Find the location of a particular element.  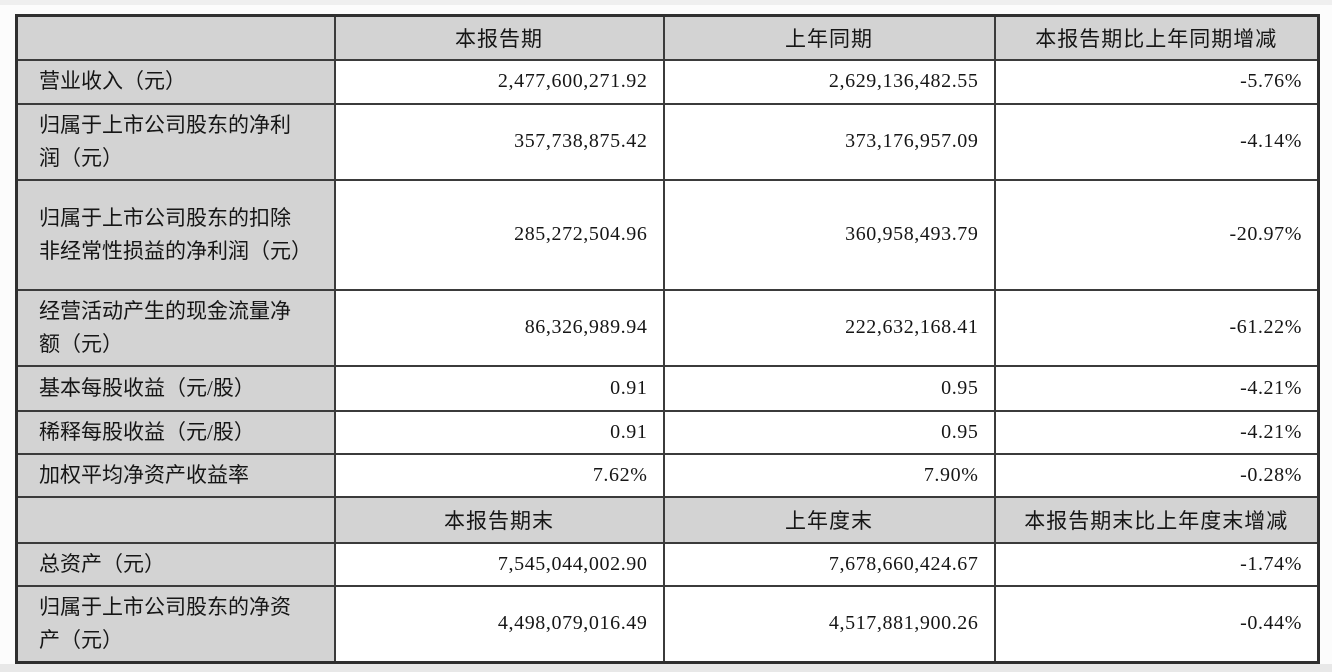

value-prior-period: 222,632,168.41 is located at coordinates (829, 327).